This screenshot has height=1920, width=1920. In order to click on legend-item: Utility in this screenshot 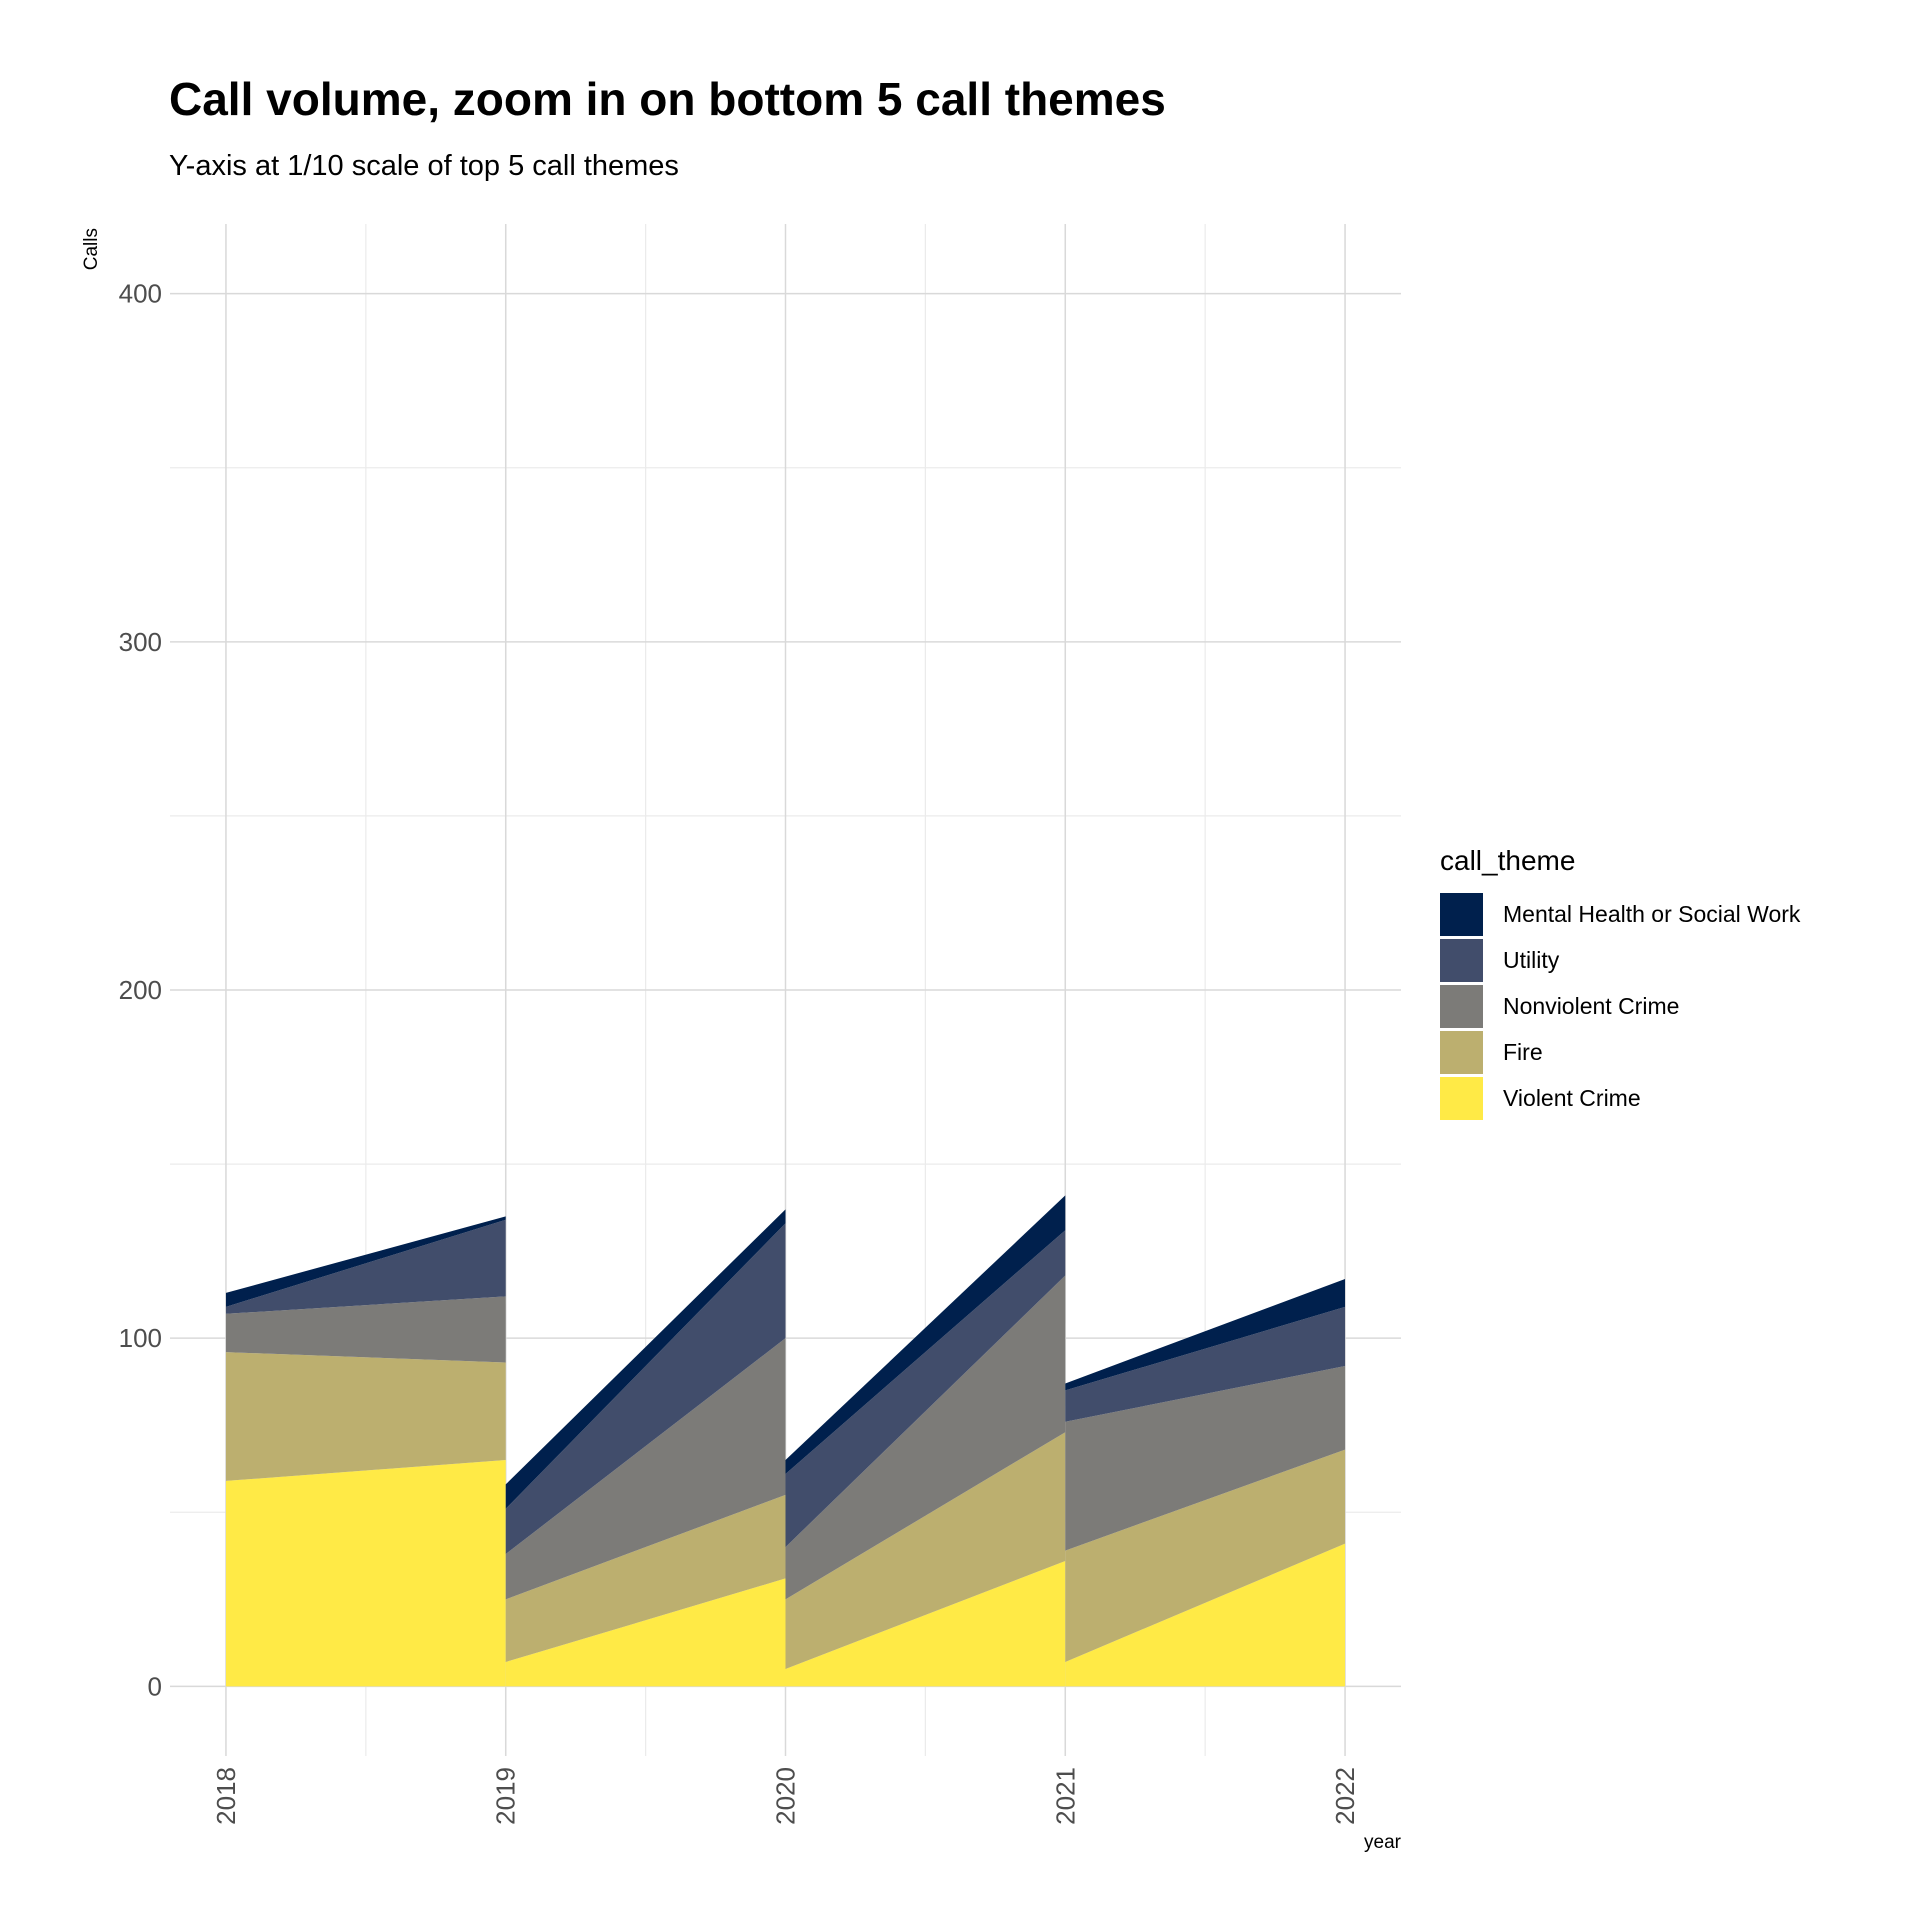, I will do `click(1620, 960)`.